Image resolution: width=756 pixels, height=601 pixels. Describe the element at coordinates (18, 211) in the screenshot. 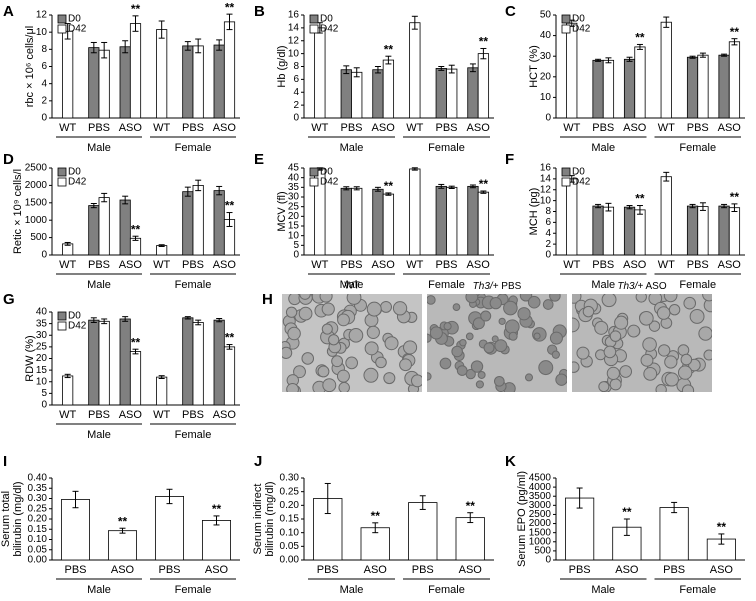

I see `y-axis-label: Retic × 10⁹ cells/l` at that location.